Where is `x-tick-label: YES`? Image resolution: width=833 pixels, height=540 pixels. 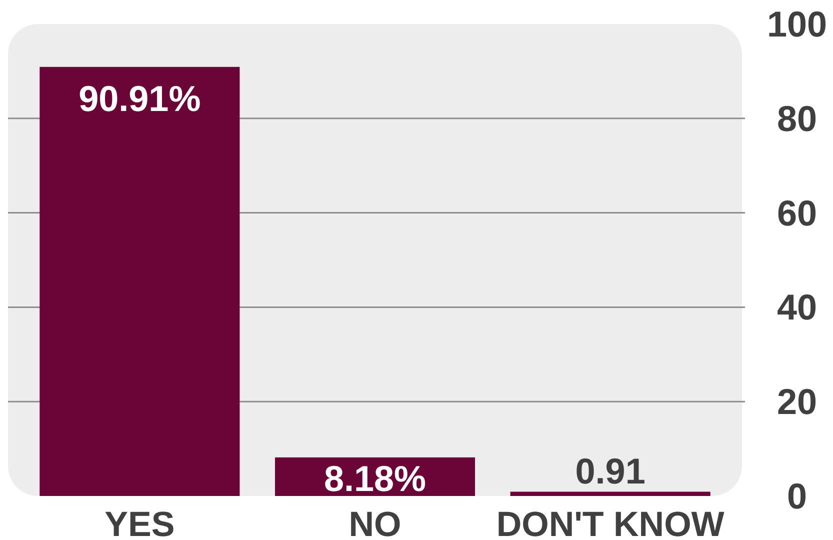 x-tick-label: YES is located at coordinates (139, 522).